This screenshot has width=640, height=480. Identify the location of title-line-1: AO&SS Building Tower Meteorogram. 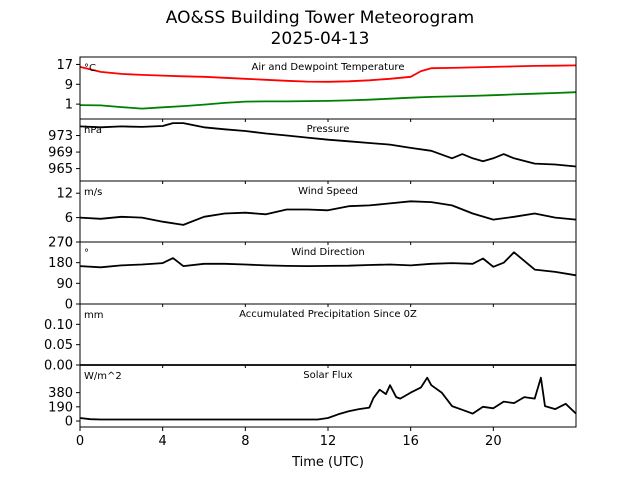
(320, 18).